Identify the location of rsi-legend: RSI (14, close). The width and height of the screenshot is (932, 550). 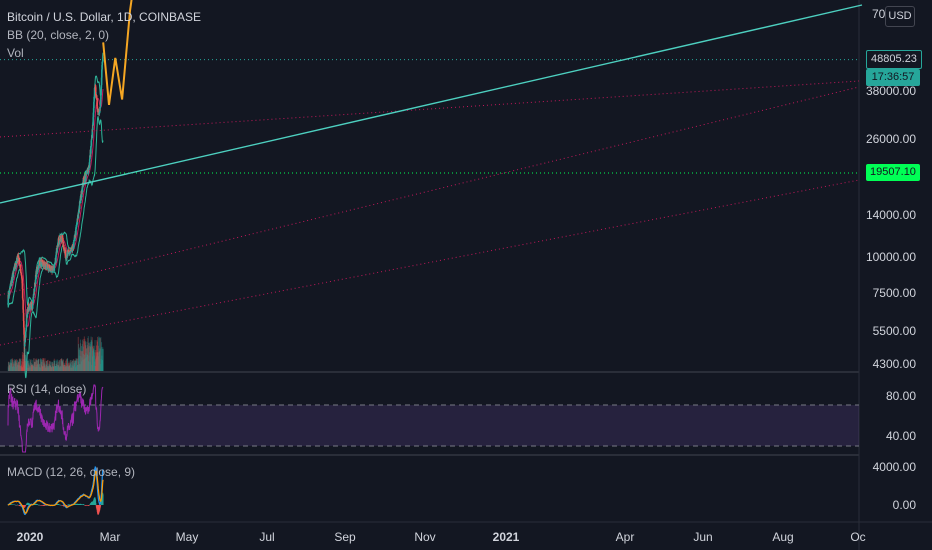
(47, 389).